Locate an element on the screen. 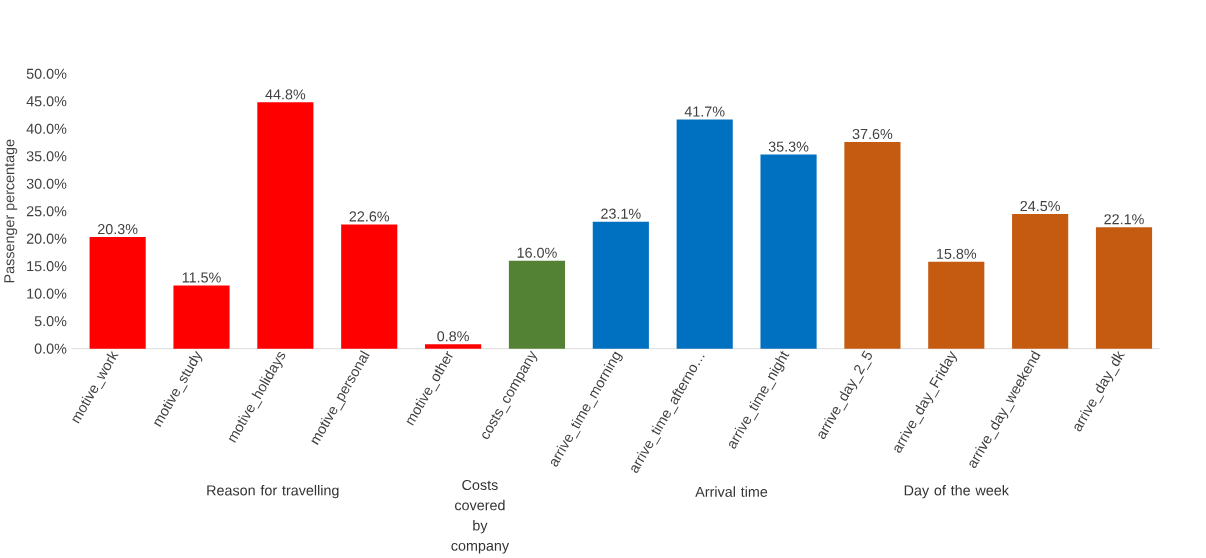 The width and height of the screenshot is (1206, 558). data-label: 15.8% is located at coordinates (957, 253).